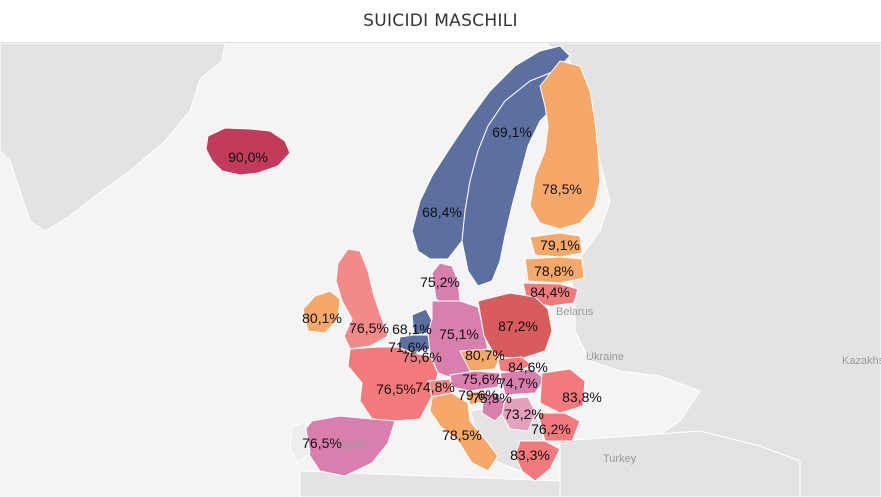 This screenshot has width=881, height=497. Describe the element at coordinates (459, 334) in the screenshot. I see `germany-value: 75,1%` at that location.